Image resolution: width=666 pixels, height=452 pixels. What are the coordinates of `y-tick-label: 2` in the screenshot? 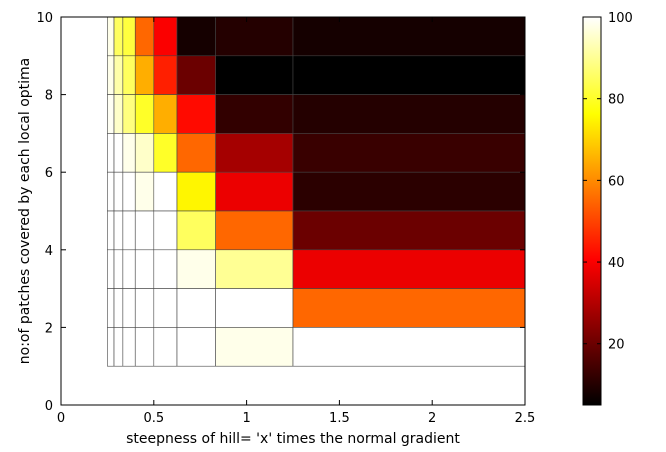 It's located at (49, 328).